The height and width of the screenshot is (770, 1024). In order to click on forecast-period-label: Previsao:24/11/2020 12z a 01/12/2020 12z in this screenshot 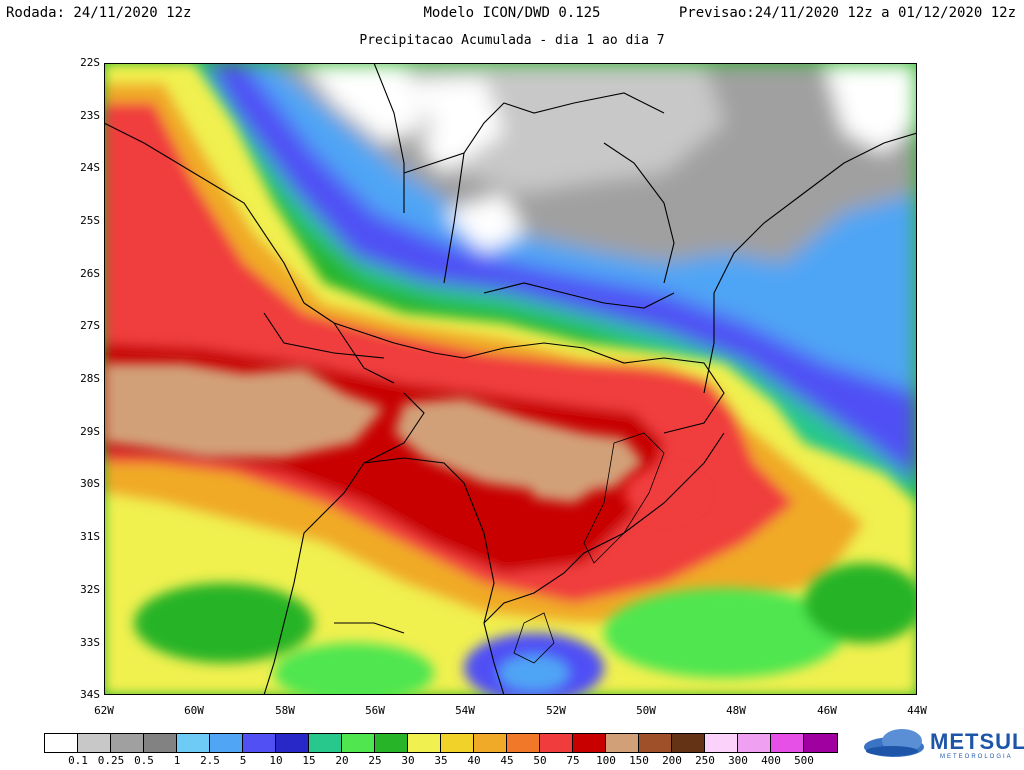, I will do `click(847, 13)`.